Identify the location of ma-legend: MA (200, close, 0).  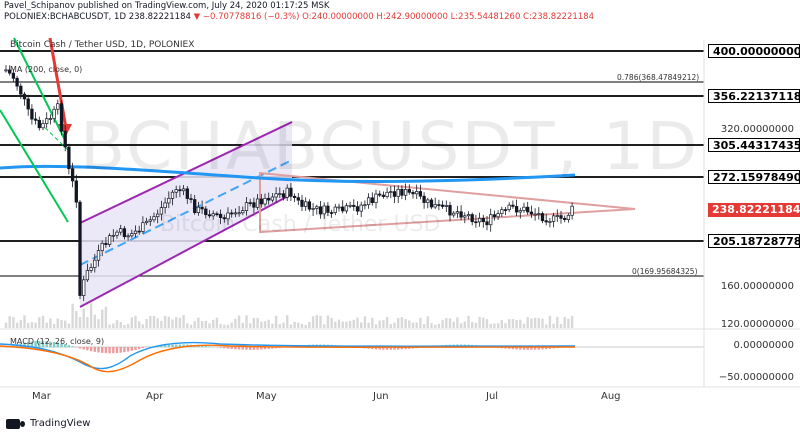
(46, 69).